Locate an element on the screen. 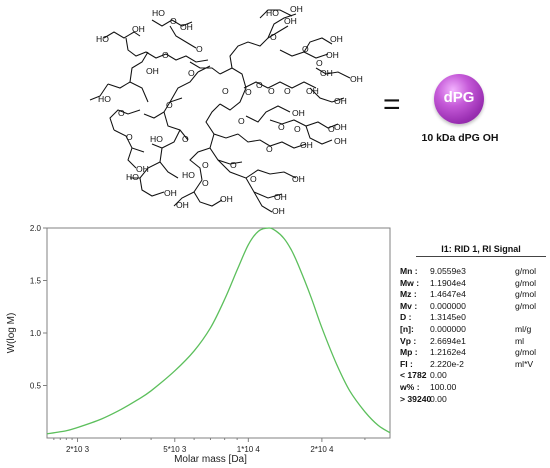 This screenshot has width=550, height=468. result-key: Vp : is located at coordinates (408, 340).